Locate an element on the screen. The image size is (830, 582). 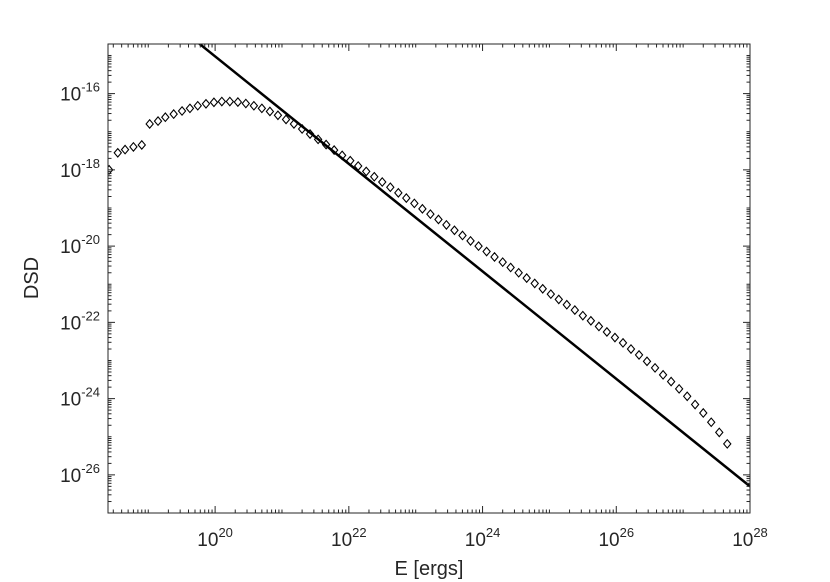
x-tick-labels: 1020 1022 1024 1026 1028 is located at coordinates (482, 538).